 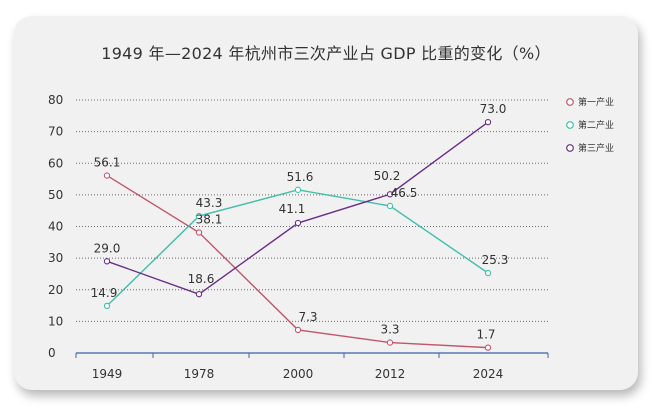 What do you see at coordinates (488, 273) in the screenshot?
I see `point-2-2024` at bounding box center [488, 273].